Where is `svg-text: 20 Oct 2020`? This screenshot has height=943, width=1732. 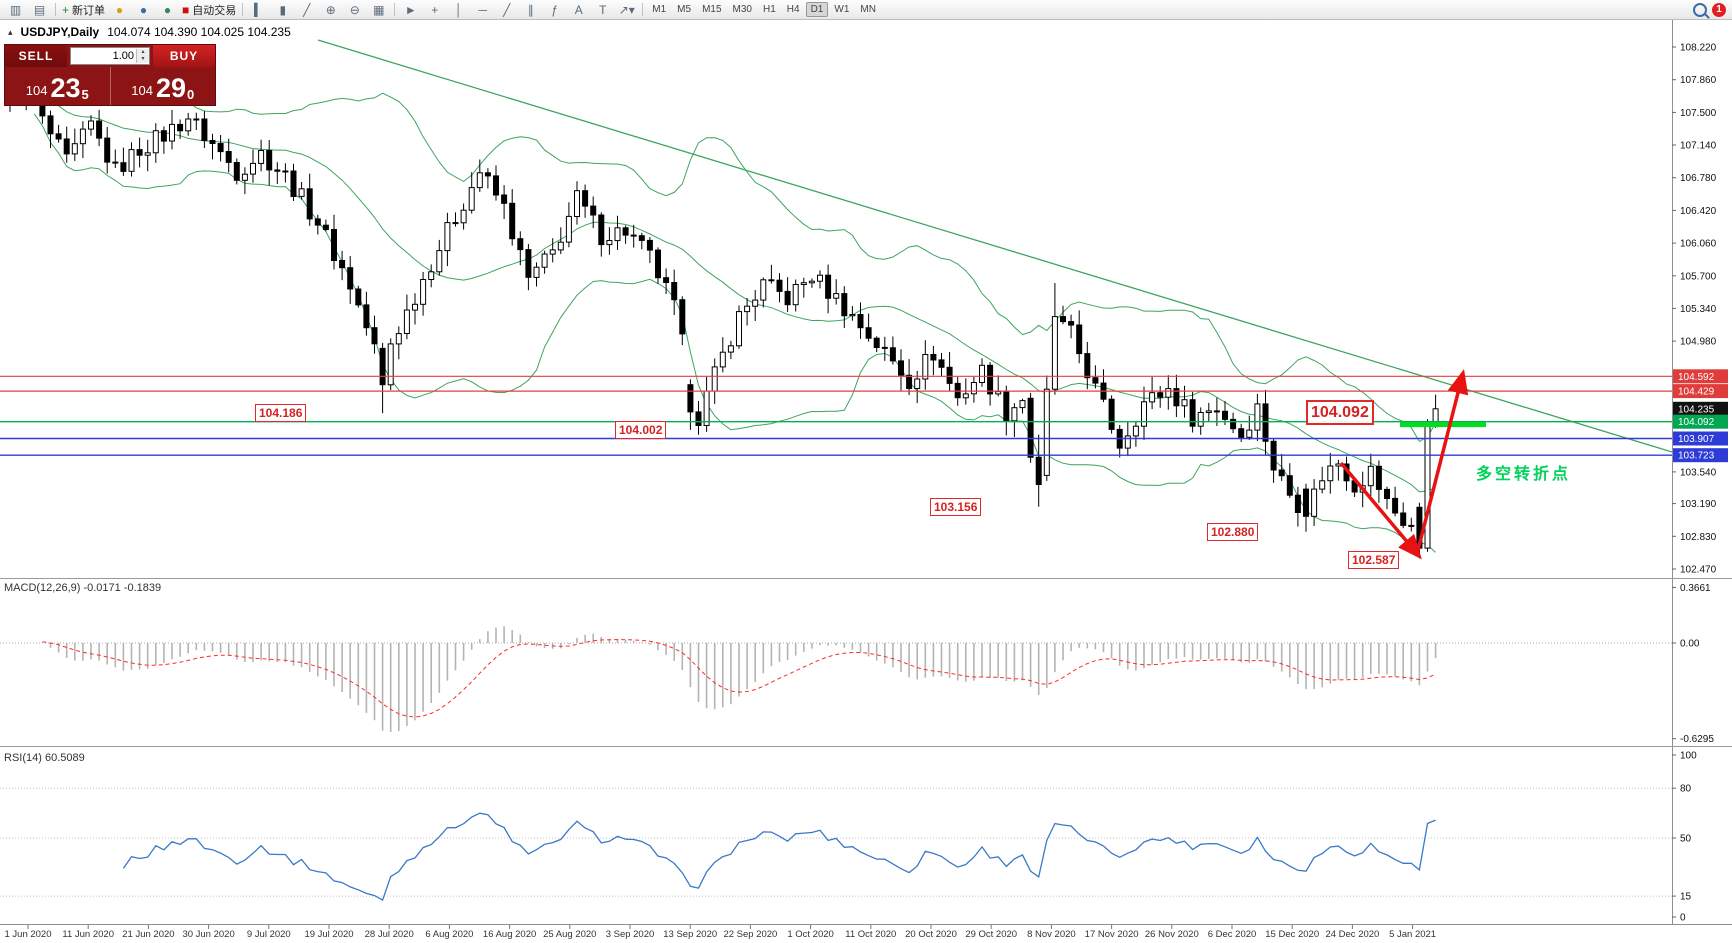
svg-text: 20 Oct 2020 is located at coordinates (931, 934).